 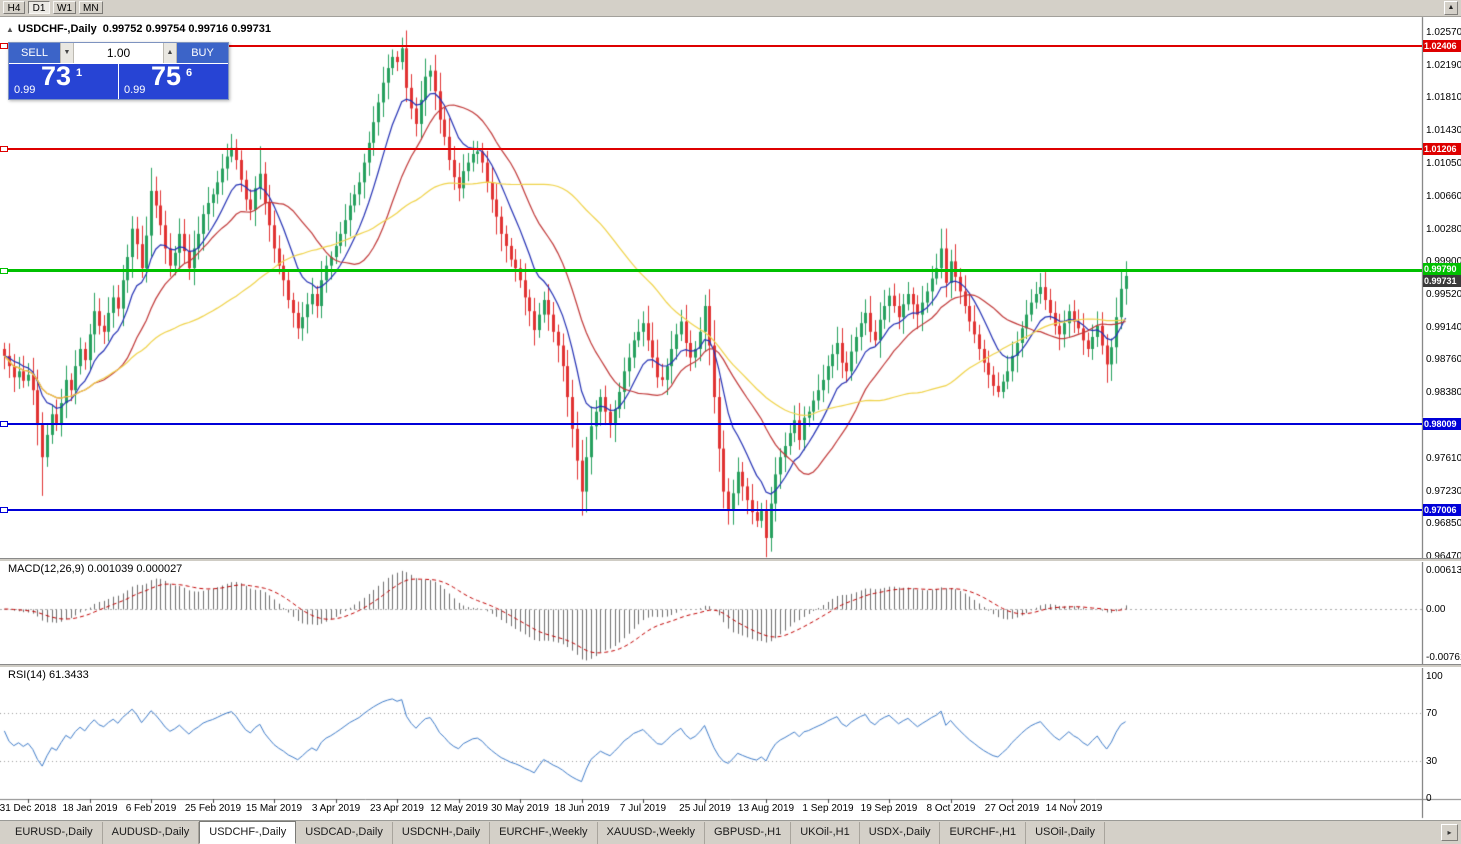 What do you see at coordinates (118, 53) in the screenshot?
I see `volume-input: 1.00` at bounding box center [118, 53].